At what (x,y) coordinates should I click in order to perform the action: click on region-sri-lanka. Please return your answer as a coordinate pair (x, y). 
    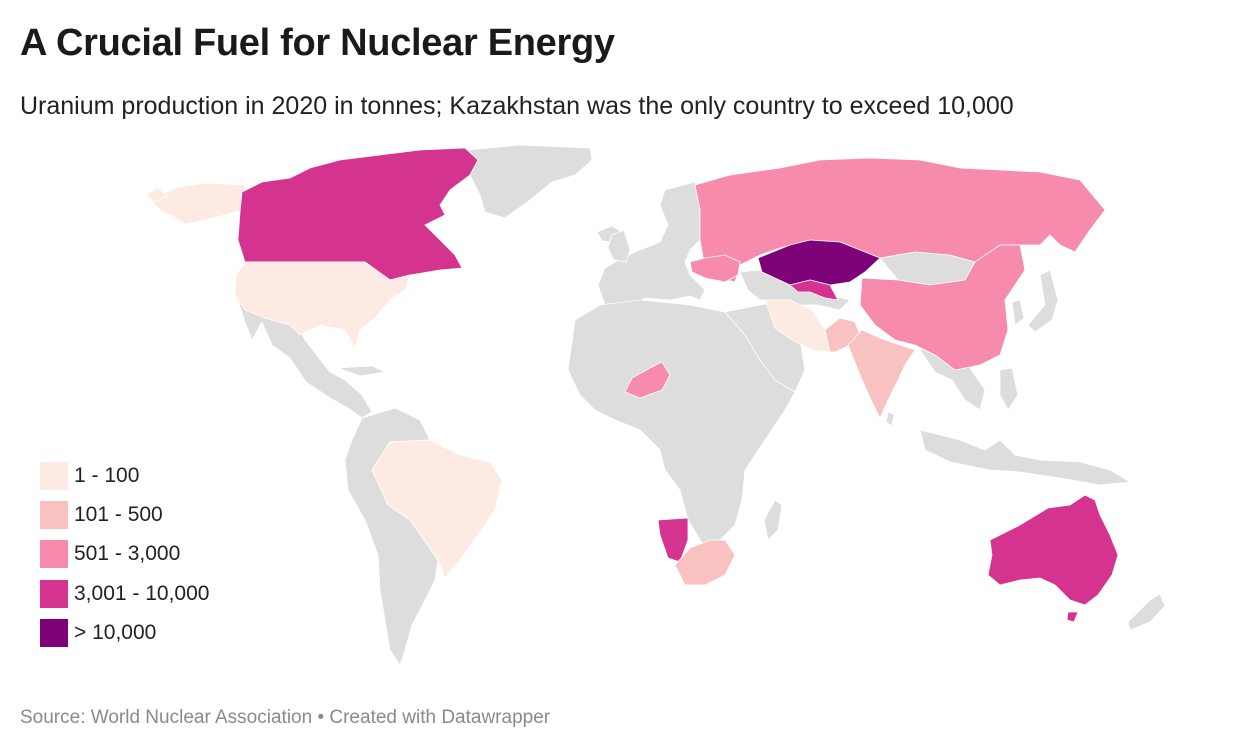
    Looking at the image, I should click on (890, 419).